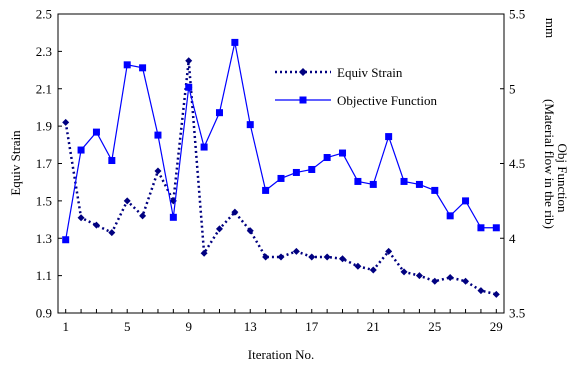 The height and width of the screenshot is (369, 569). Describe the element at coordinates (387, 100) in the screenshot. I see `legend-label-objective-function: Objective Function` at that location.